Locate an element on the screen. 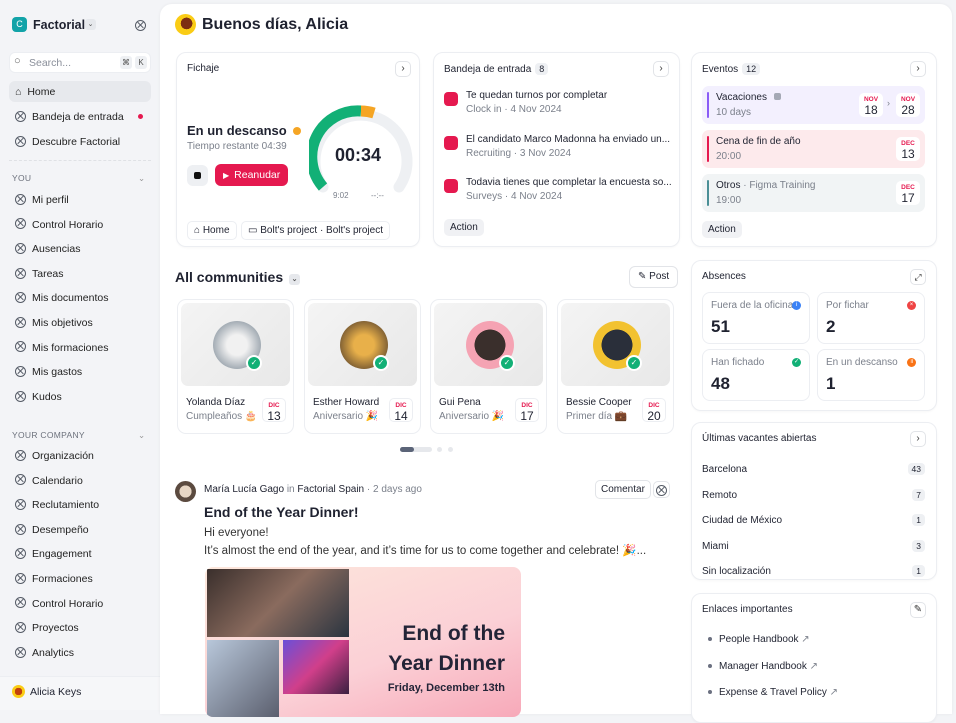  sidebar-item: Ausencias is located at coordinates (80, 248).